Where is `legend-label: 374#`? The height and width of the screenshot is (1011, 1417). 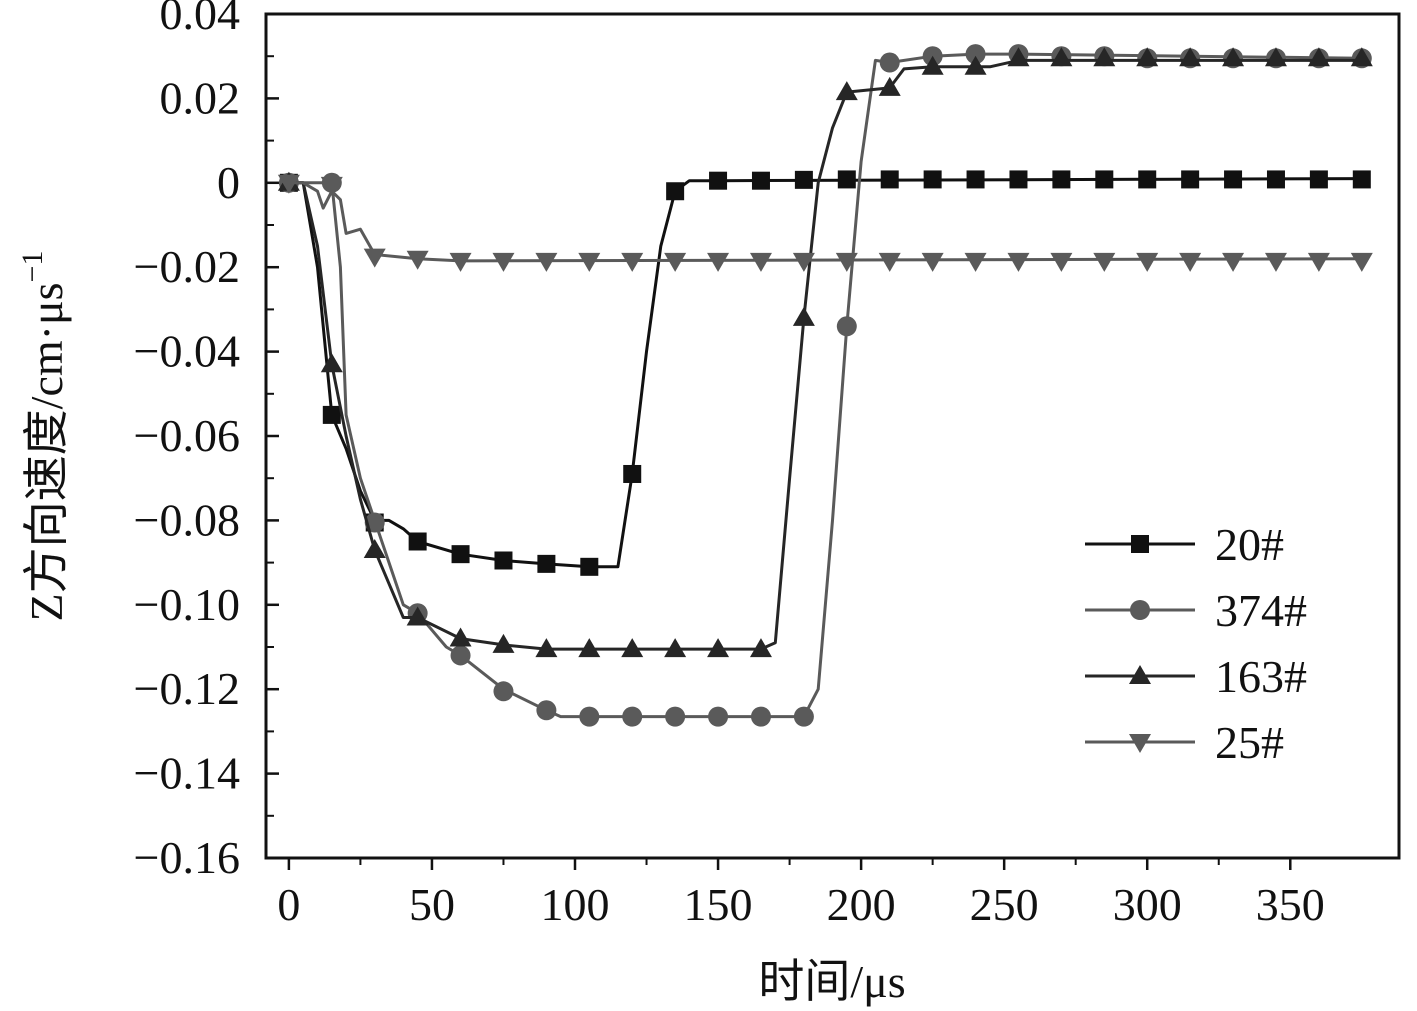 legend-label: 374# is located at coordinates (1261, 610).